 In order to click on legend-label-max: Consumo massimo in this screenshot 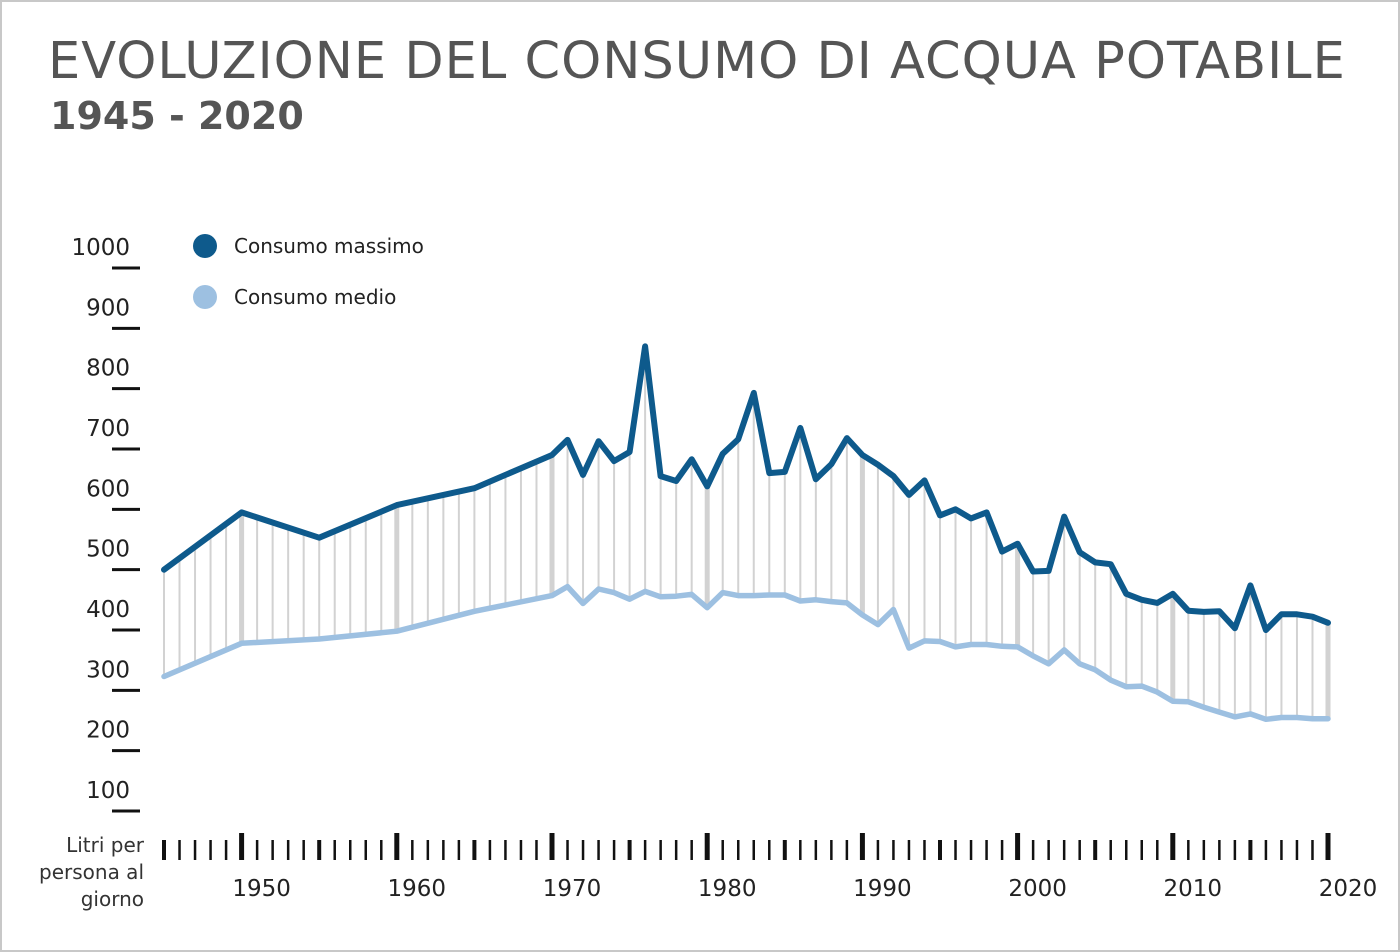, I will do `click(329, 246)`.